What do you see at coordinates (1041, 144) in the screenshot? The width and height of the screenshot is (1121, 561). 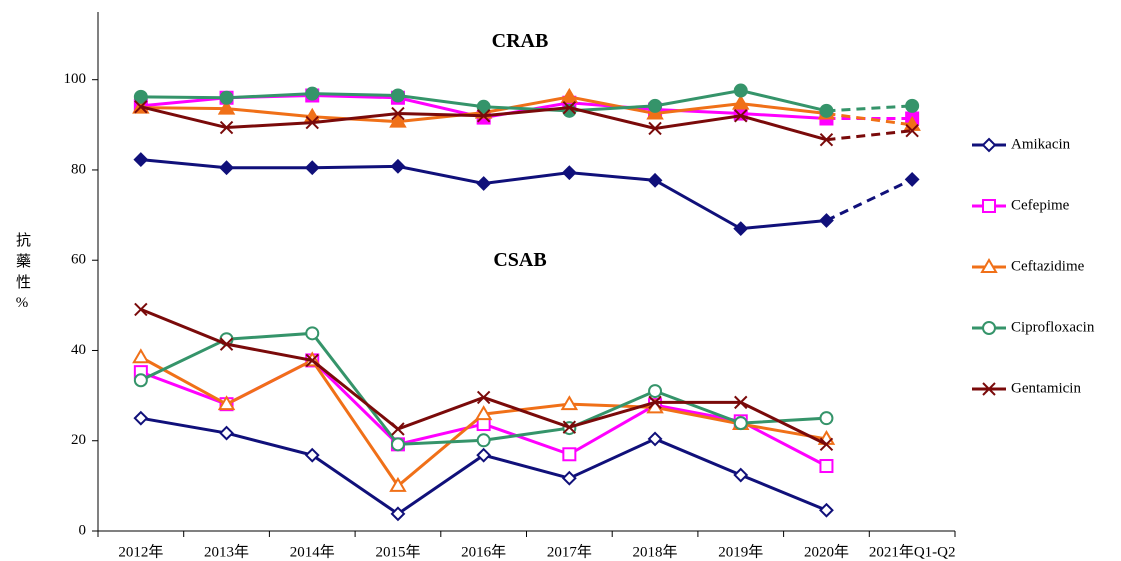 I see `legend-label: Amikacin` at bounding box center [1041, 144].